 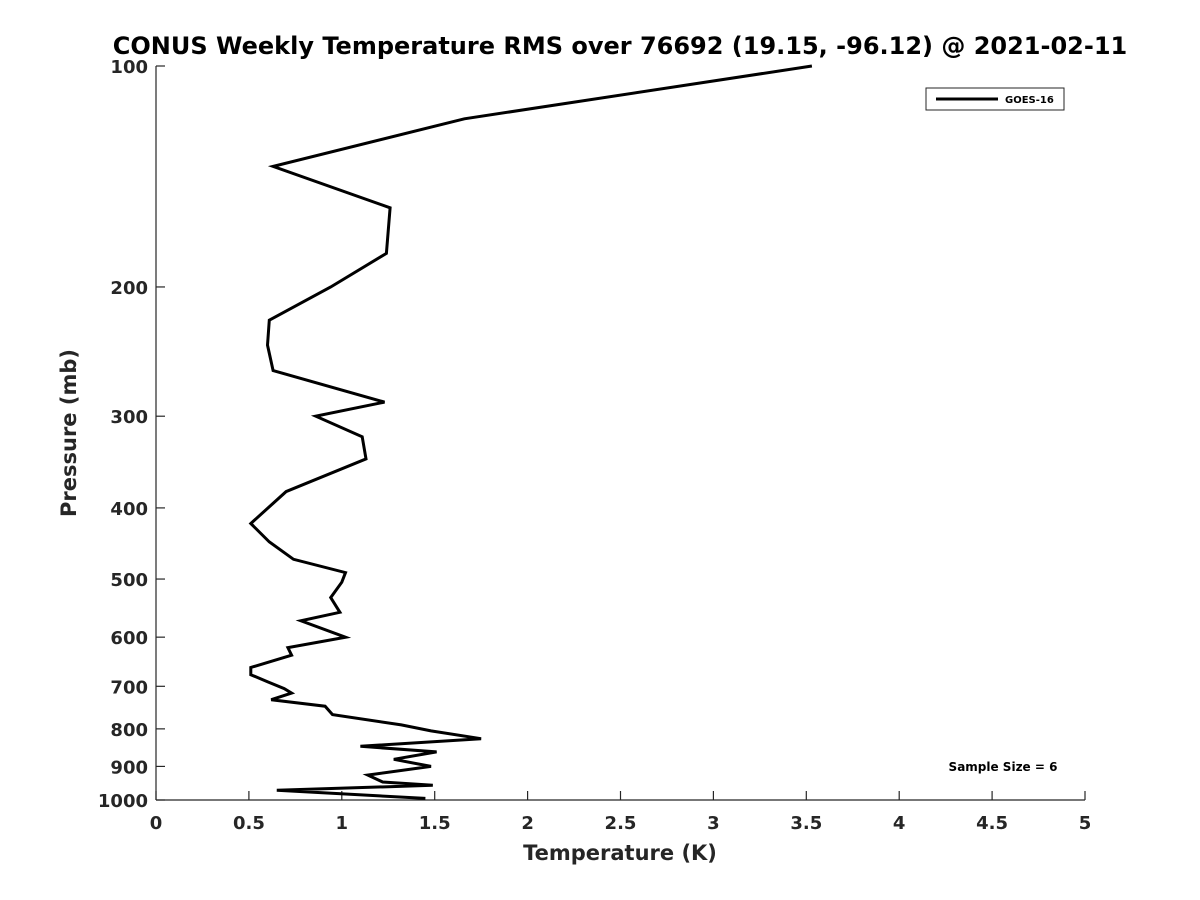 I want to click on x-axis-label: Temperature (K), so click(x=620, y=853).